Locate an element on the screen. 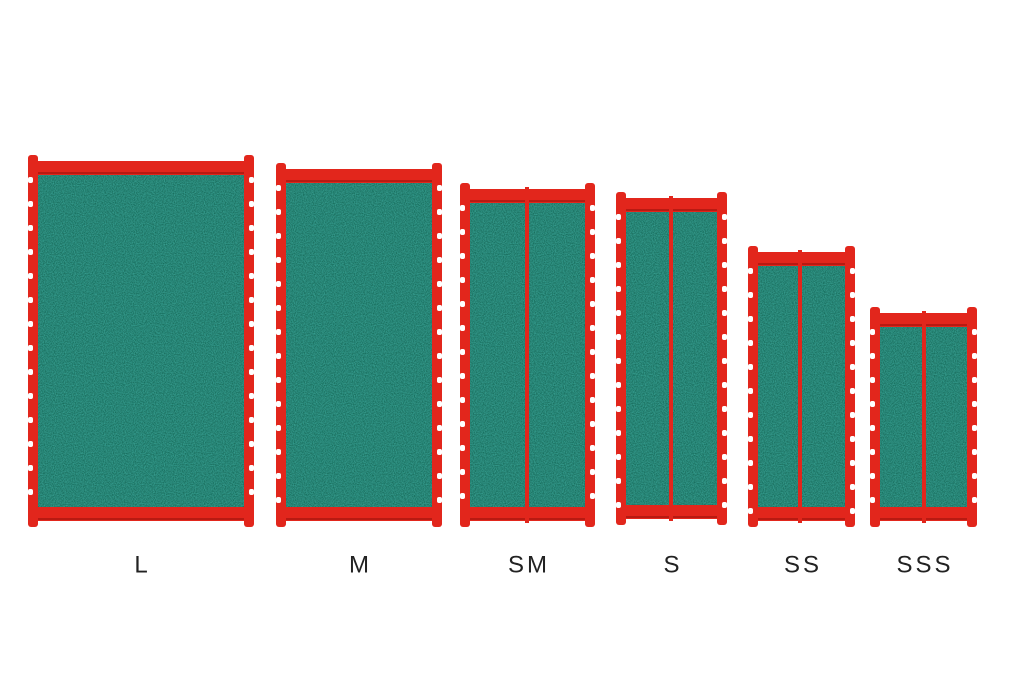 The height and width of the screenshot is (682, 1024). centre-divider is located at coordinates (924, 417).